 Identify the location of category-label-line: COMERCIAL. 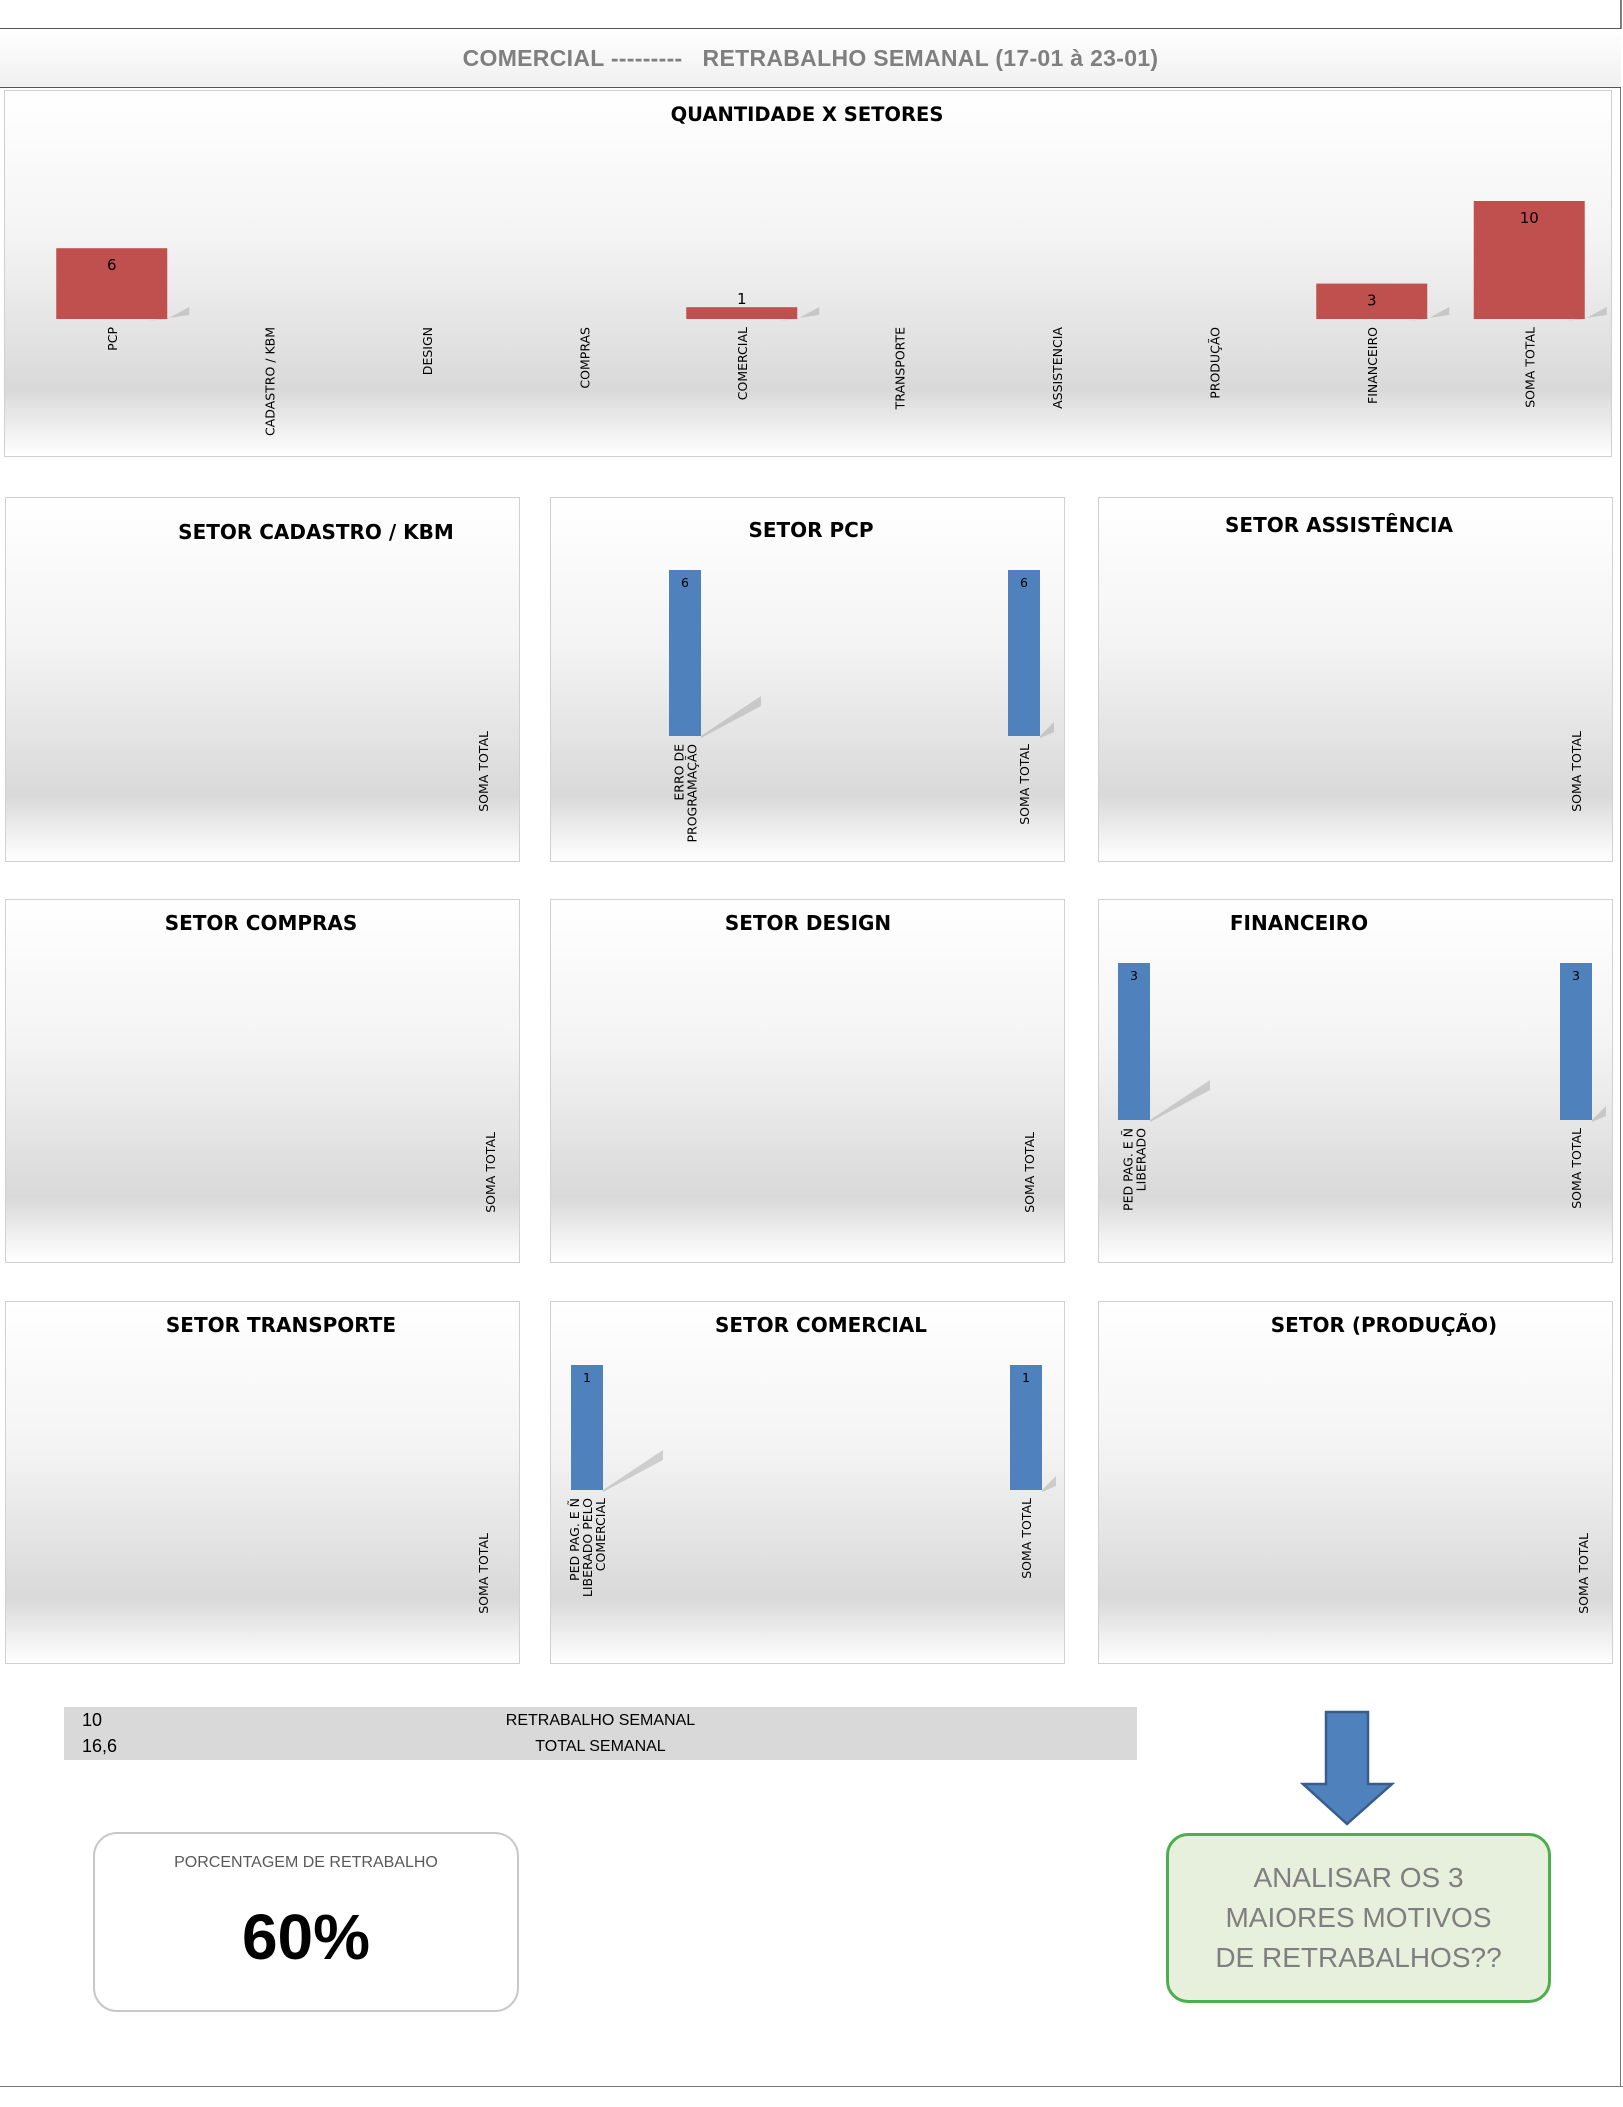
(600, 1534).